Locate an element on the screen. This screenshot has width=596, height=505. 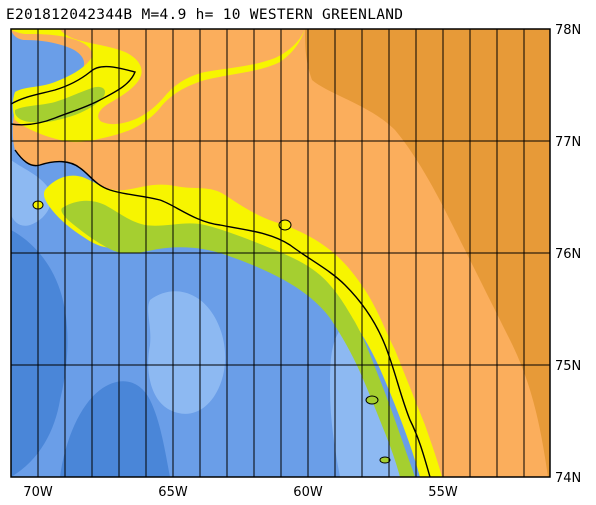
shallow-ocean is located at coordinates (187, 352).